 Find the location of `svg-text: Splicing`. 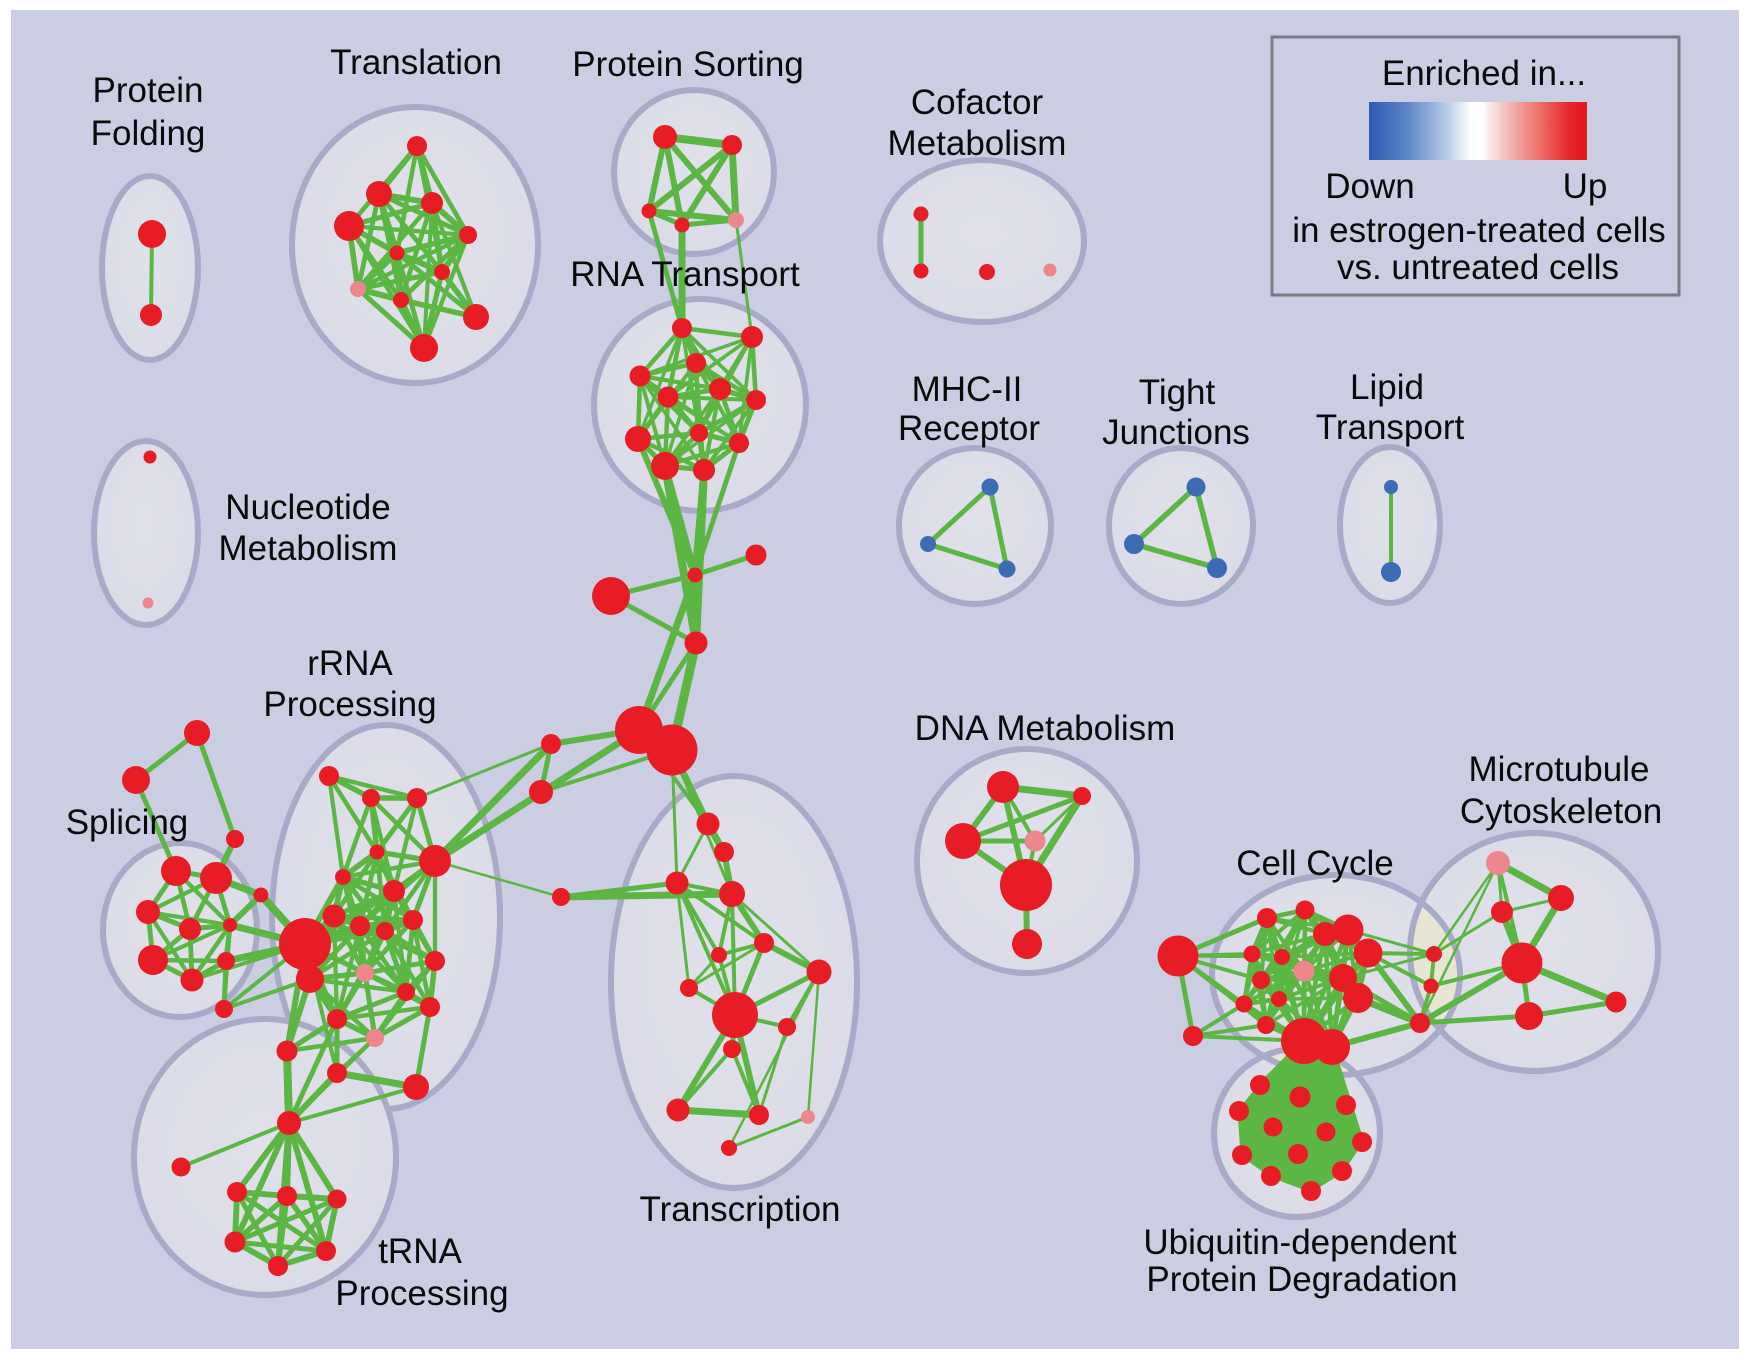

svg-text: Splicing is located at coordinates (127, 822).